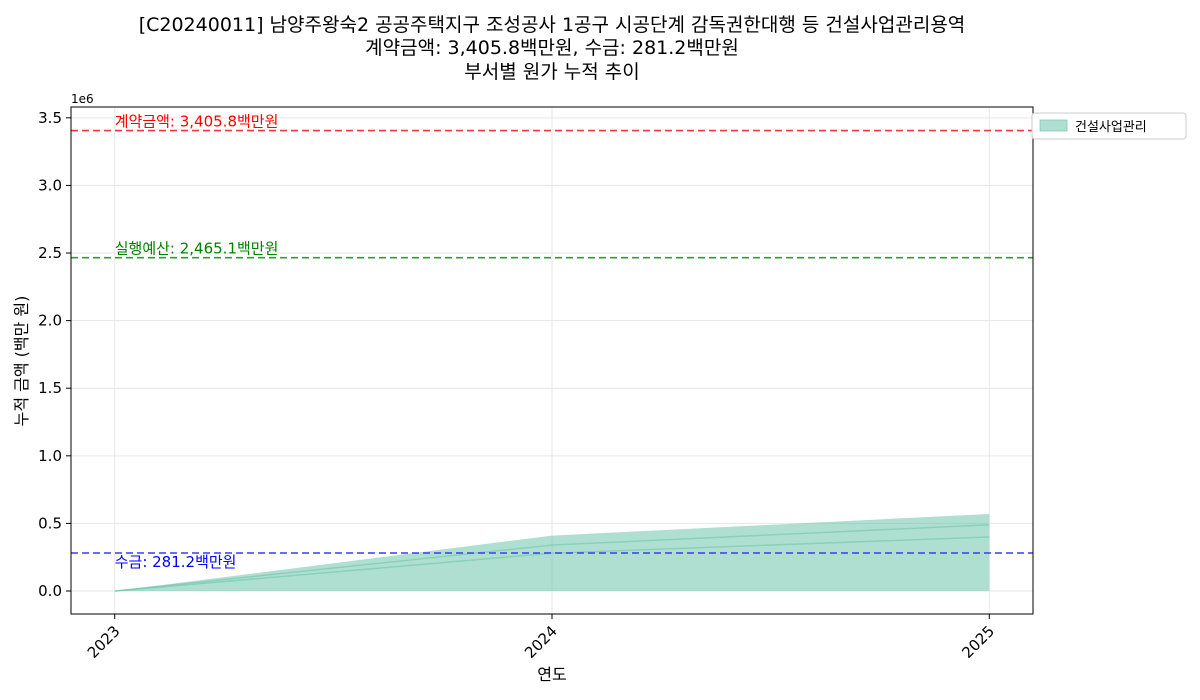 This screenshot has width=1200, height=700. Describe the element at coordinates (54, 354) in the screenshot. I see `y-axis: 0.0 0.5 1.0 1.5 2.0 2.5 3.0 3.5` at that location.